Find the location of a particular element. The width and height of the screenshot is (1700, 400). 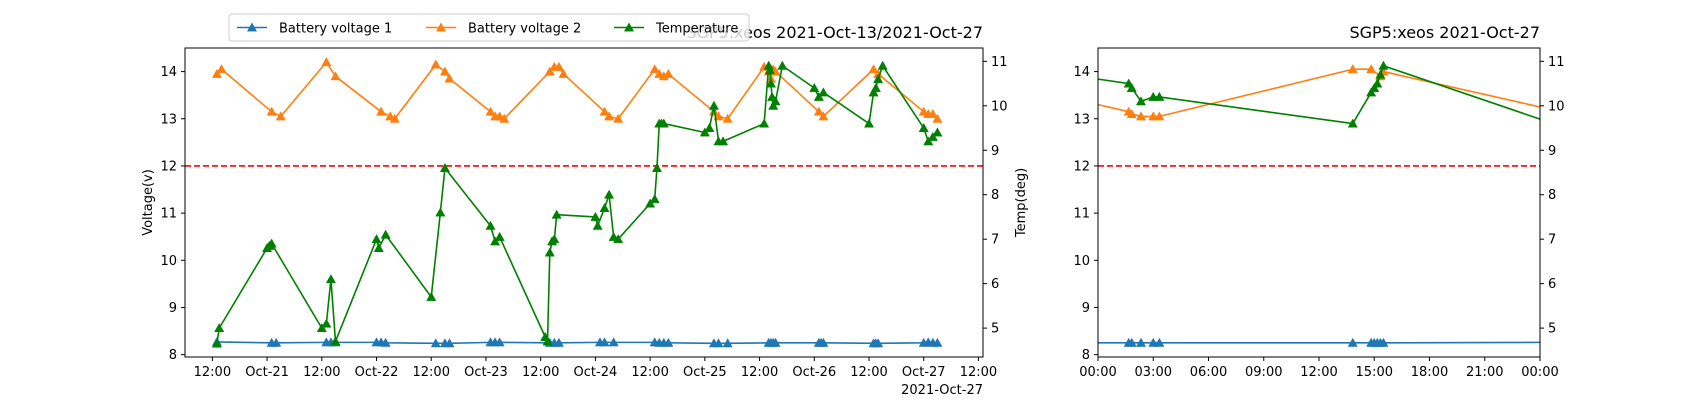

y-tick-label-left: 14 is located at coordinates (168, 72).